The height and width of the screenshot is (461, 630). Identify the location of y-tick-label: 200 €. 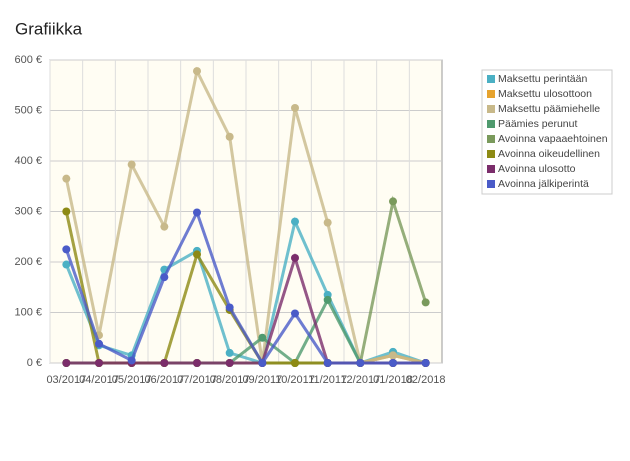
(28, 262).